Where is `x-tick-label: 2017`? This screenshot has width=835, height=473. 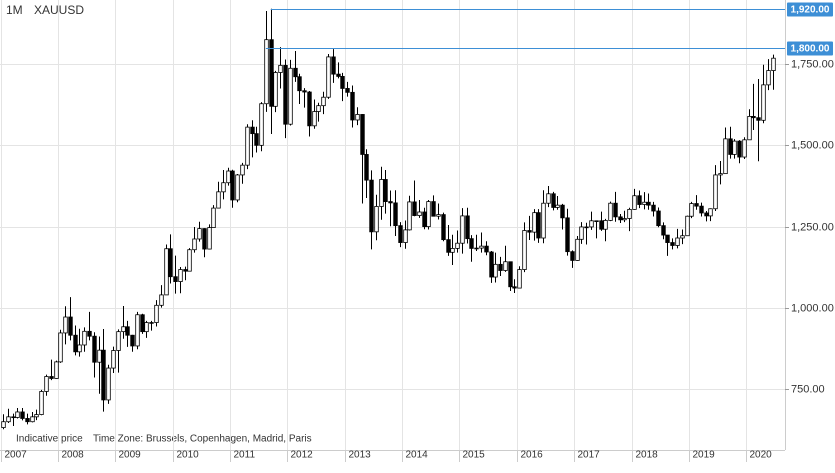 x-tick-label: 2017 is located at coordinates (589, 455).